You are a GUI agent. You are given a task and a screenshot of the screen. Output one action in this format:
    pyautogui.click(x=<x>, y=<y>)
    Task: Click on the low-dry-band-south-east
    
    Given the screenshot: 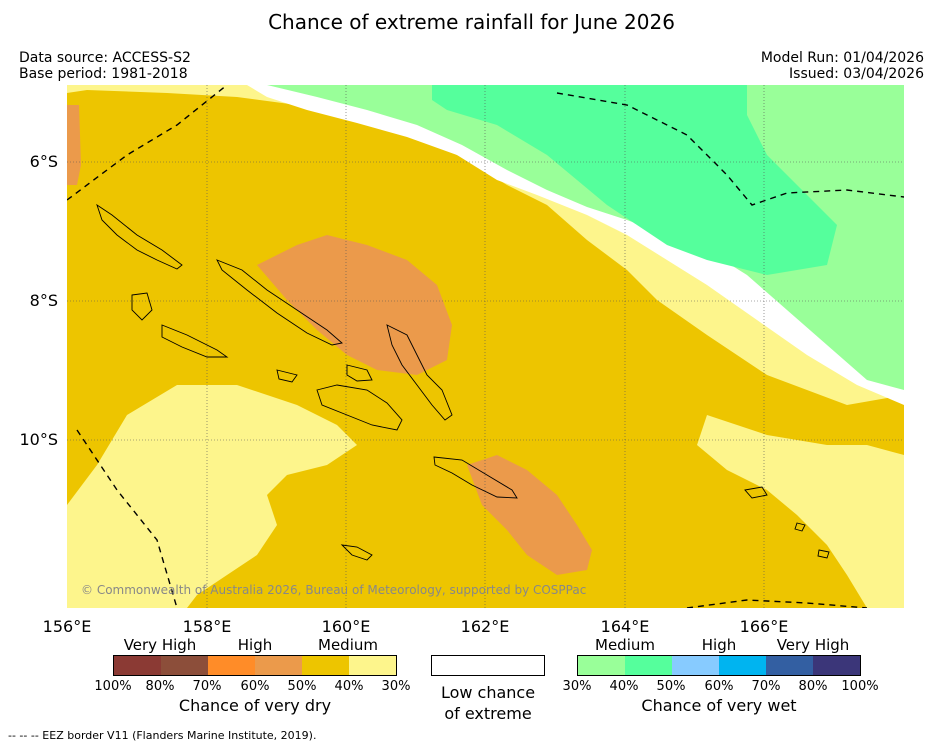 What is the action you would take?
    pyautogui.click(x=800, y=511)
    